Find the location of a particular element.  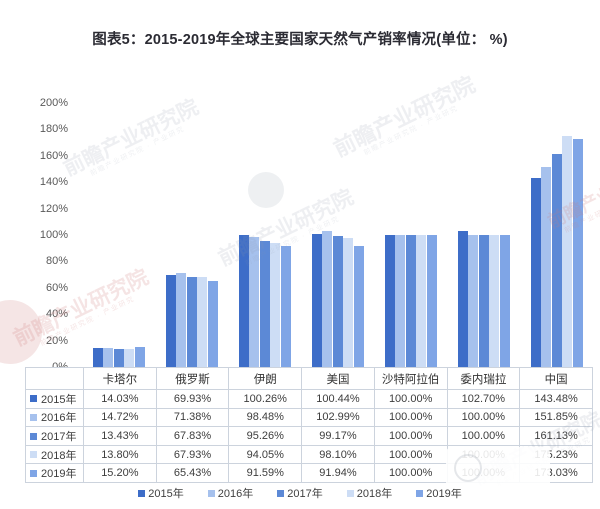

table-column-header: 沙特阿拉伯 is located at coordinates (410, 378).